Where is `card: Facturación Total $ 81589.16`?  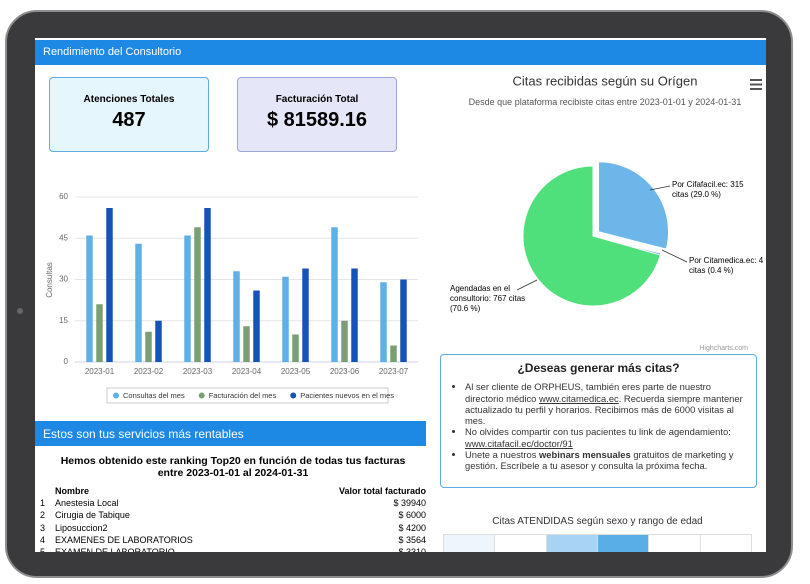 card: Facturación Total $ 81589.16 is located at coordinates (317, 114).